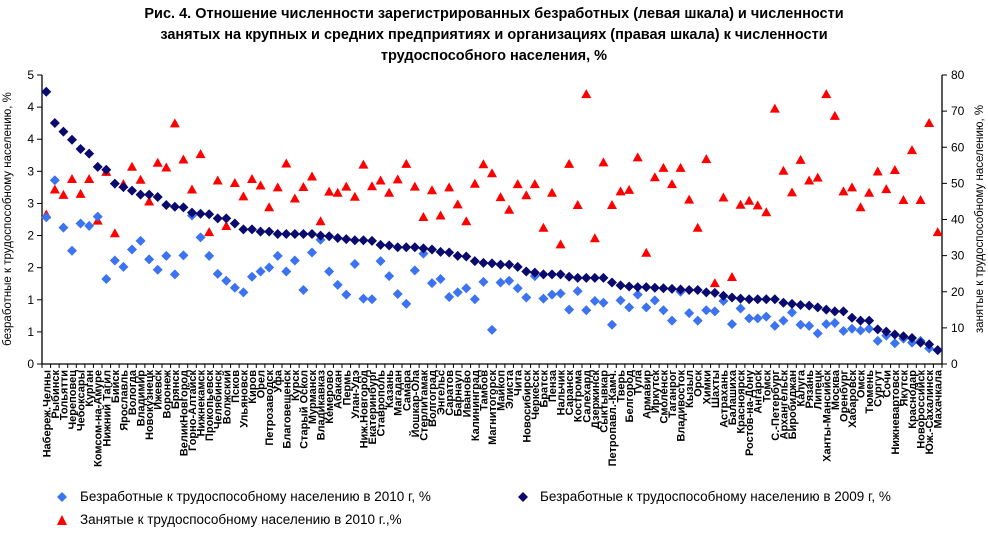  Describe the element at coordinates (930, 412) in the screenshot. I see `category-label: Юж.-Сахалинск` at that location.